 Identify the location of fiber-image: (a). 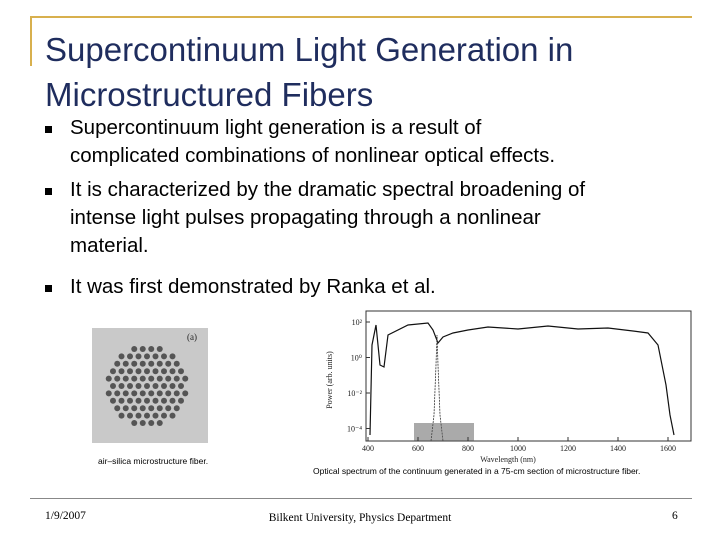
(150, 385).